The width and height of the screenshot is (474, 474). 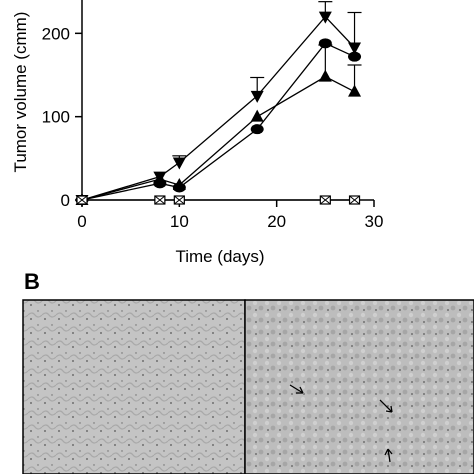 I want to click on x-tick-label: 30, so click(x=374, y=221).